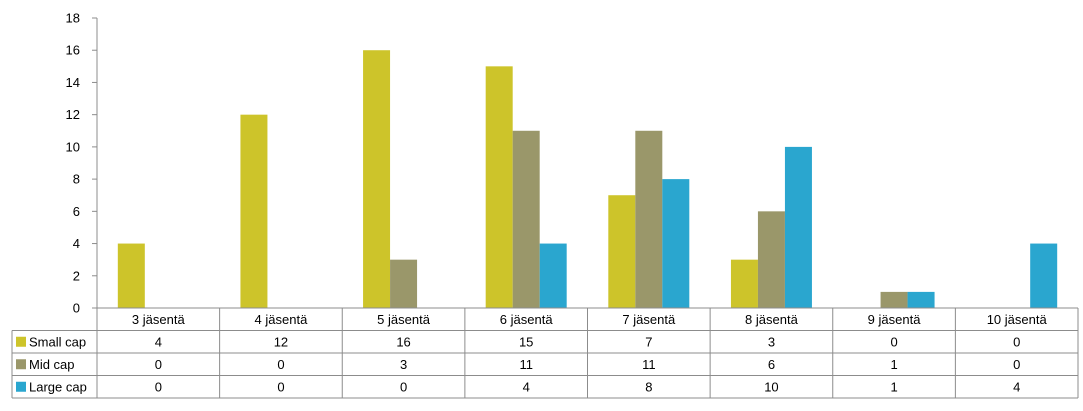 The image size is (1083, 411). What do you see at coordinates (58, 386) in the screenshot?
I see `series-label: Large cap` at bounding box center [58, 386].